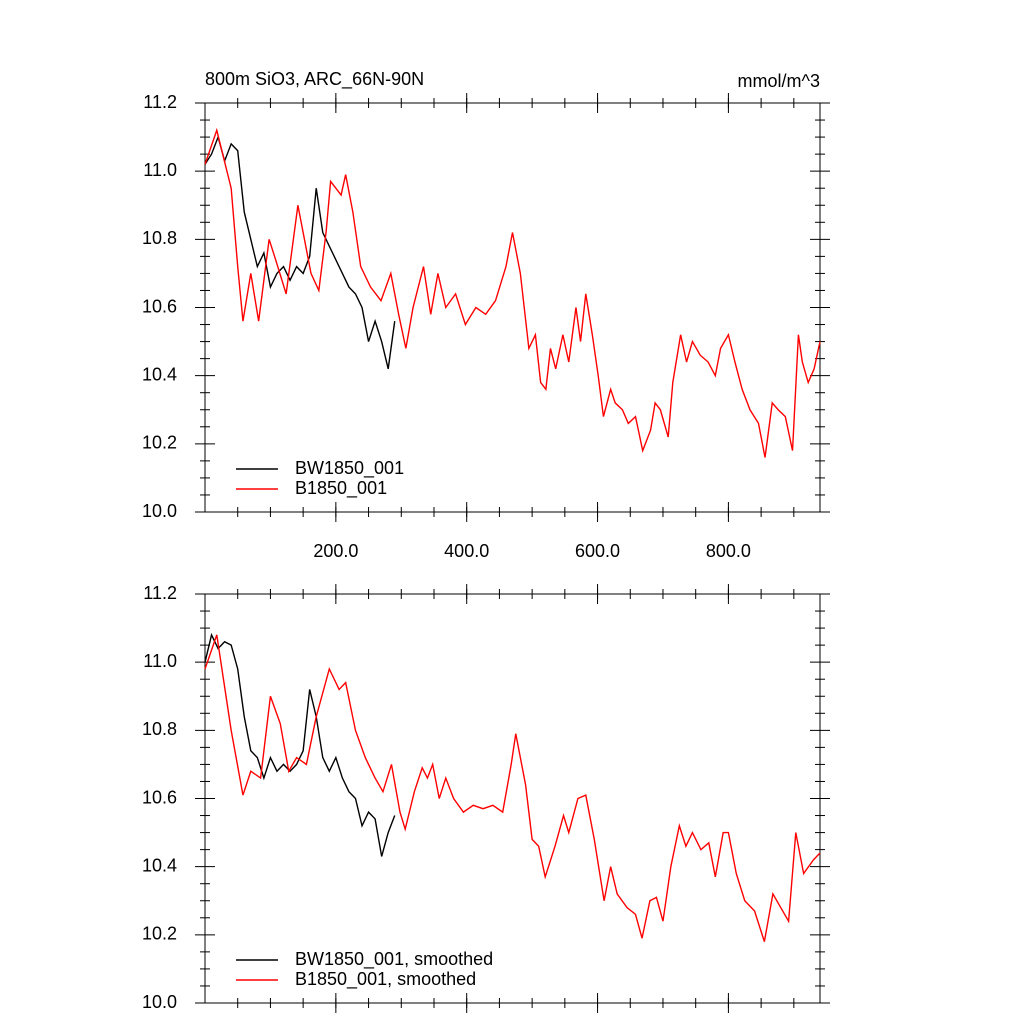  Describe the element at coordinates (394, 959) in the screenshot. I see `legend-label: BW1850_001, smoothed` at that location.